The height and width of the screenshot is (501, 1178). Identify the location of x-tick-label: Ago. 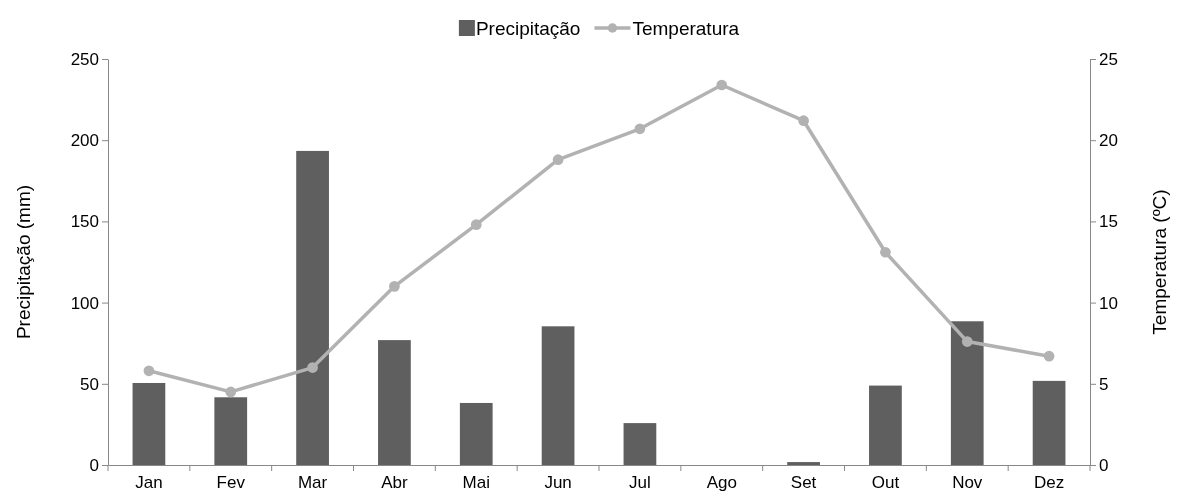
(721, 483).